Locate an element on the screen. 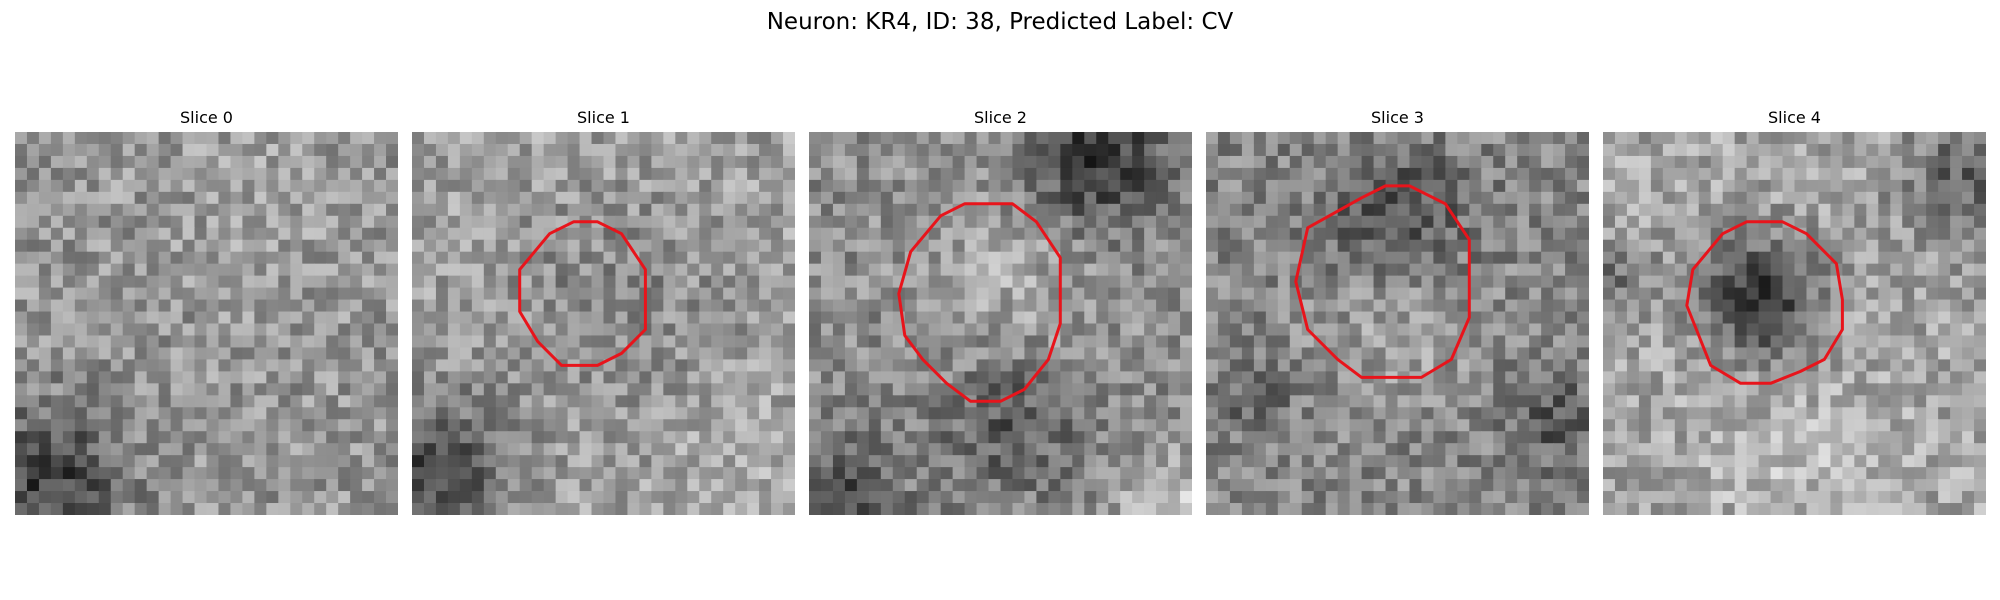  slice-panel-1: Slice 1 is located at coordinates (603, 311).